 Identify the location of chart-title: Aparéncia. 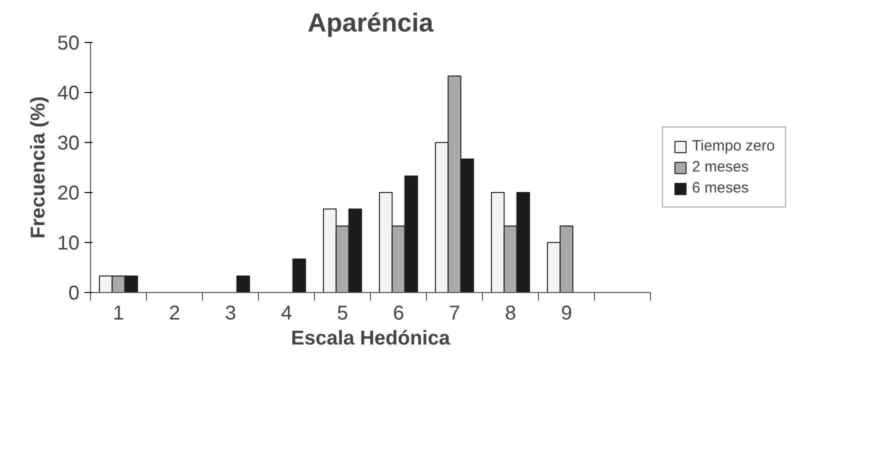
(371, 23).